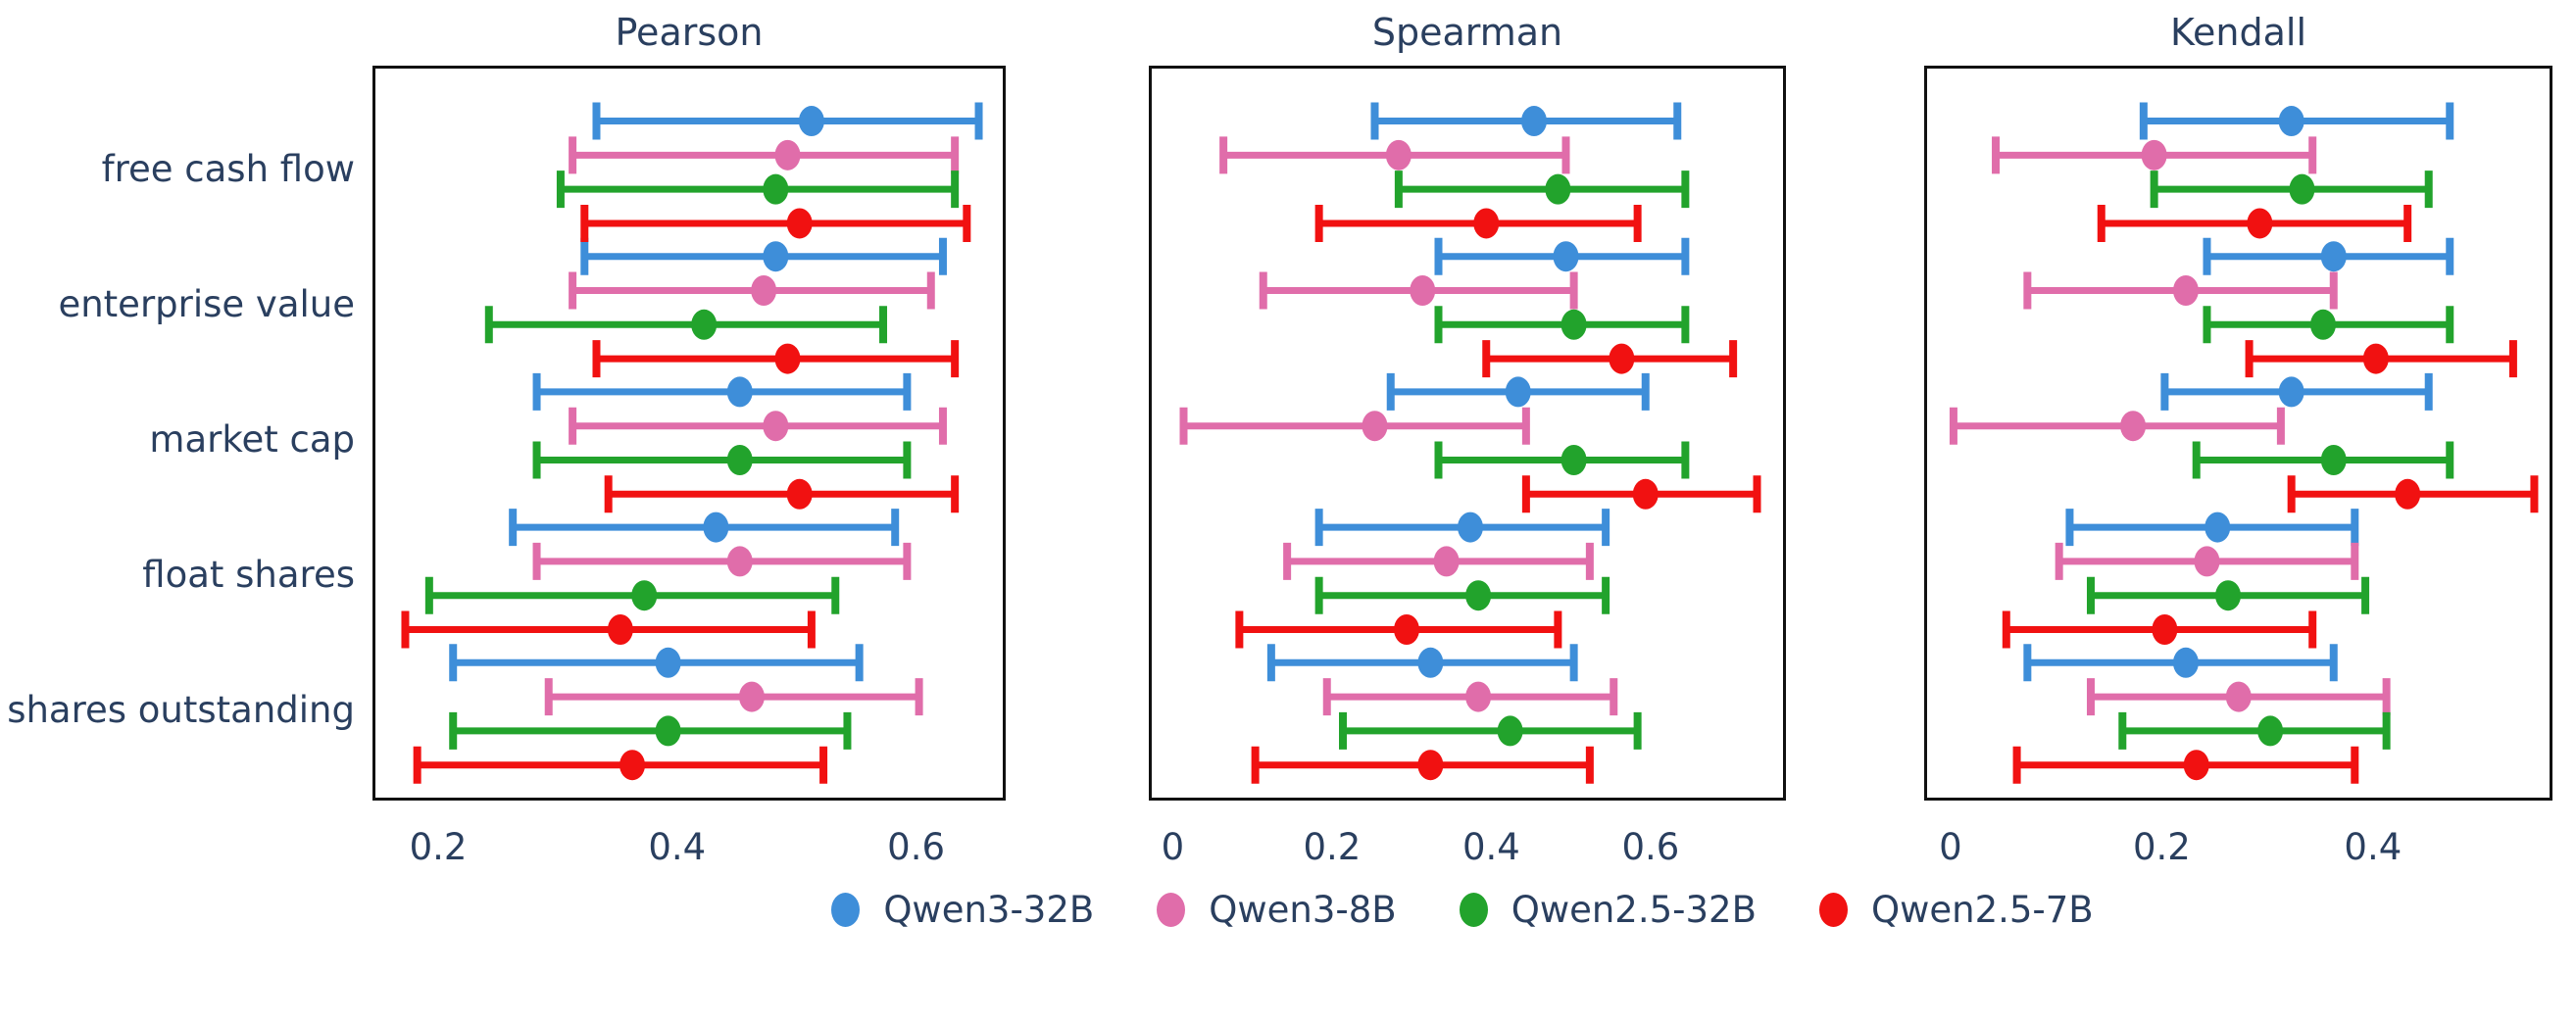 Image resolution: width=2576 pixels, height=1023 pixels. What do you see at coordinates (2381, 359) in the screenshot?
I see `errorbar-kendall-qwen2-5-7b-enterprise-value` at bounding box center [2381, 359].